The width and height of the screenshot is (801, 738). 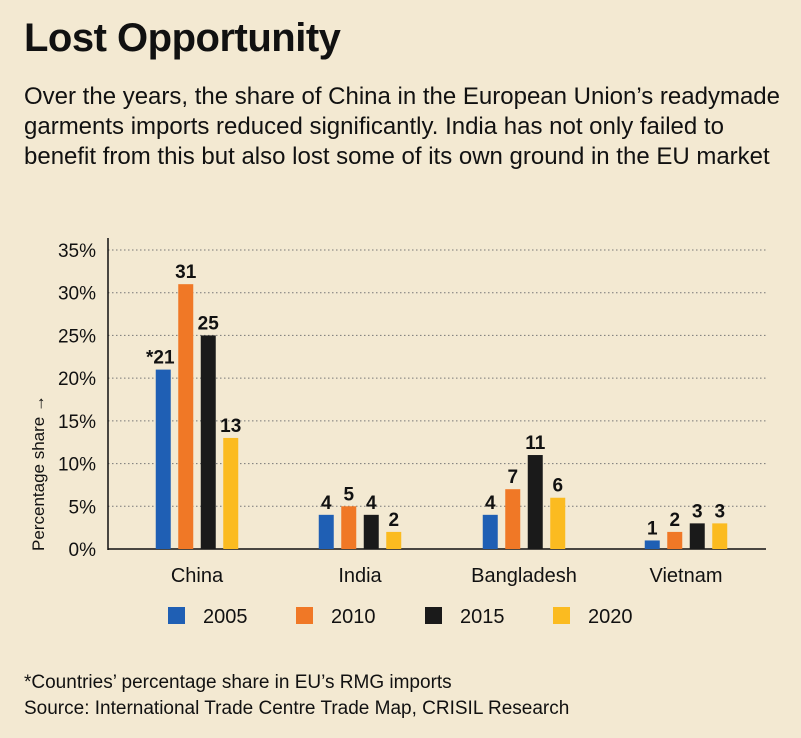 What do you see at coordinates (685, 576) in the screenshot?
I see `x-category-label: Vietnam` at bounding box center [685, 576].